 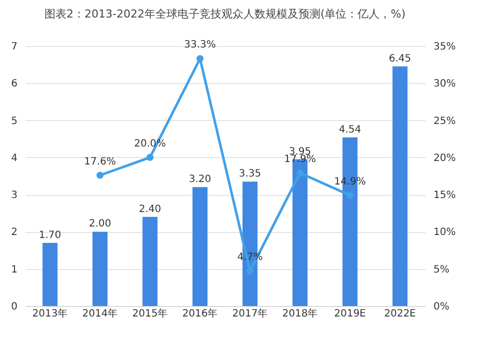 I want to click on x-tick-label: 2015年, so click(x=150, y=314).